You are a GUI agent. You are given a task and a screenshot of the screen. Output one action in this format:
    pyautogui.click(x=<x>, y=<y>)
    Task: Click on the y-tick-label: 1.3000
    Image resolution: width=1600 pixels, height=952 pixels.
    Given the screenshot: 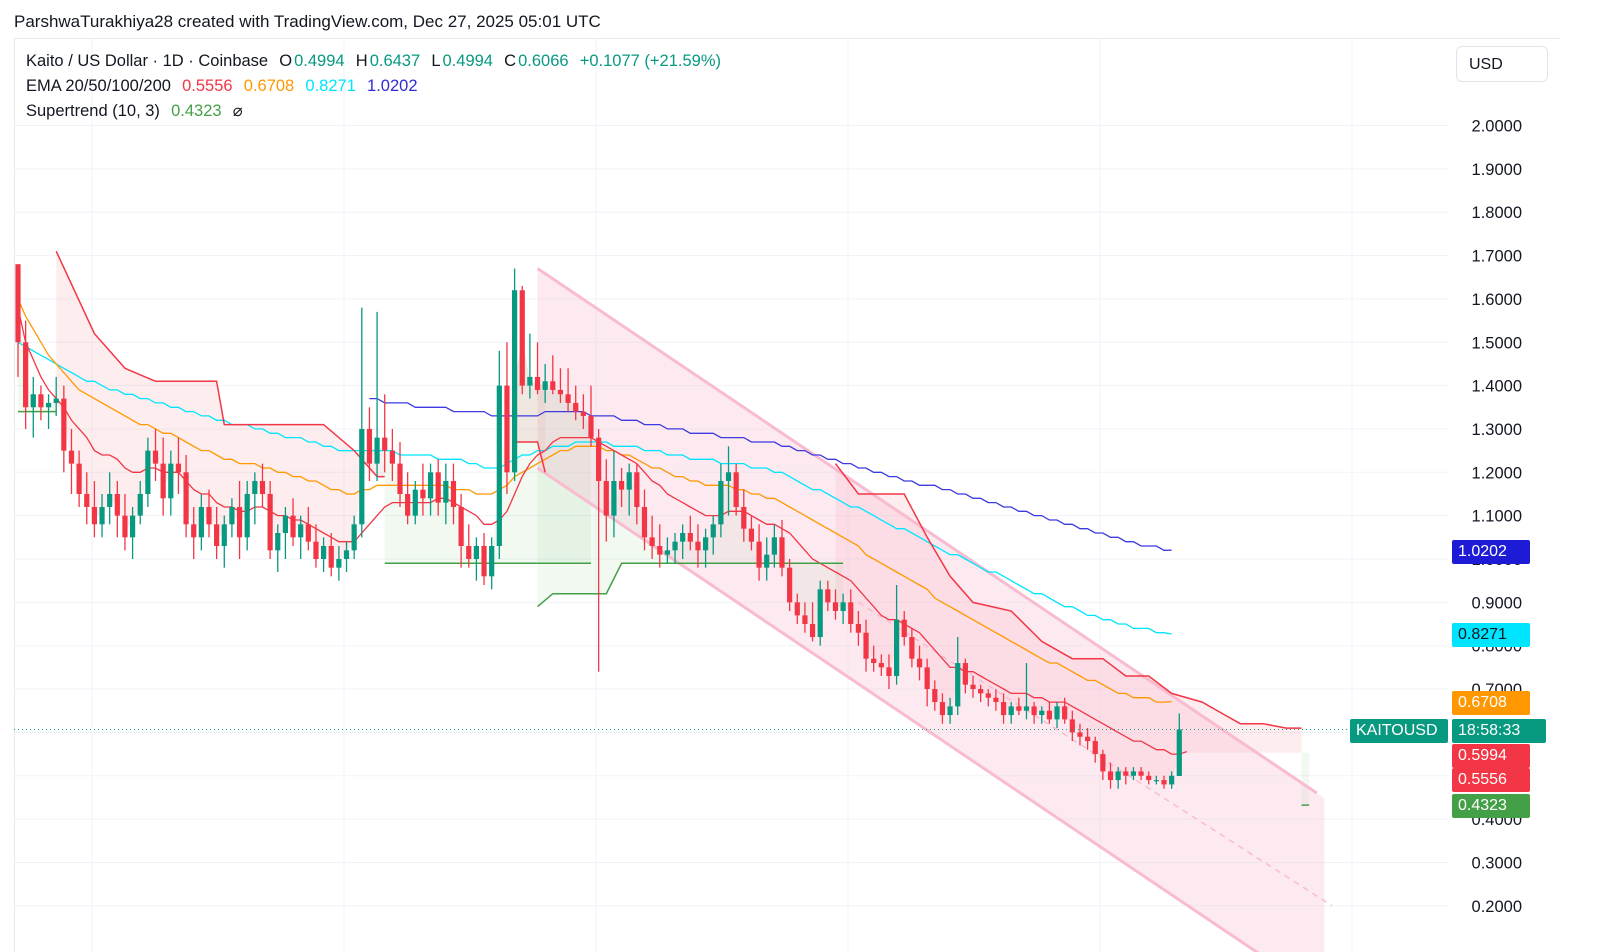 What is the action you would take?
    pyautogui.click(x=1497, y=430)
    